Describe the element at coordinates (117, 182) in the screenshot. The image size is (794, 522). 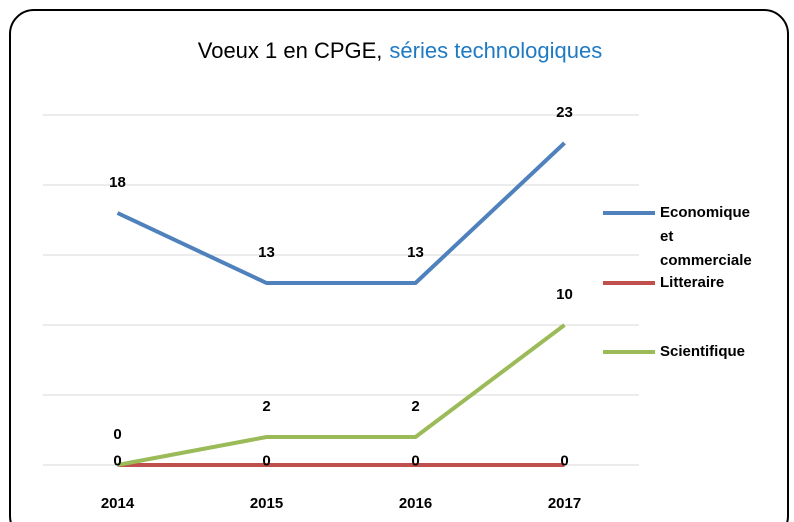
I see `data-label: 18` at that location.